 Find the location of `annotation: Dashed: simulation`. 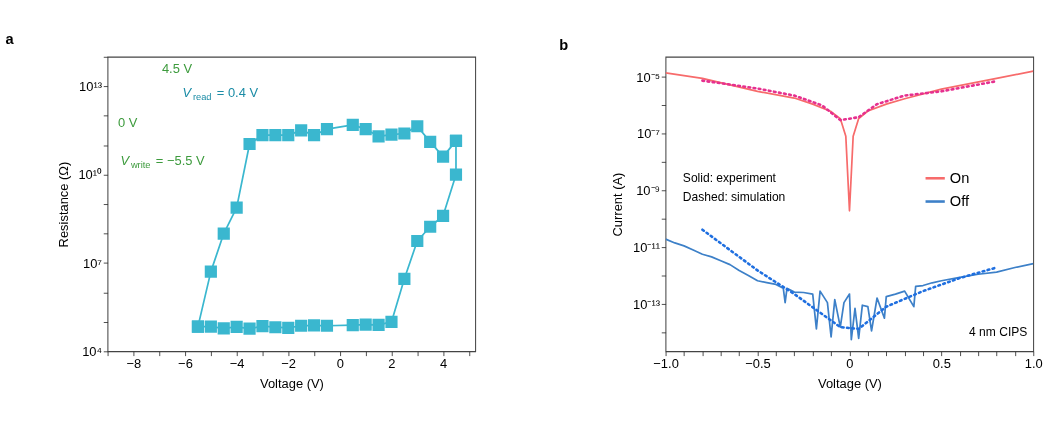

annotation: Dashed: simulation is located at coordinates (734, 196).